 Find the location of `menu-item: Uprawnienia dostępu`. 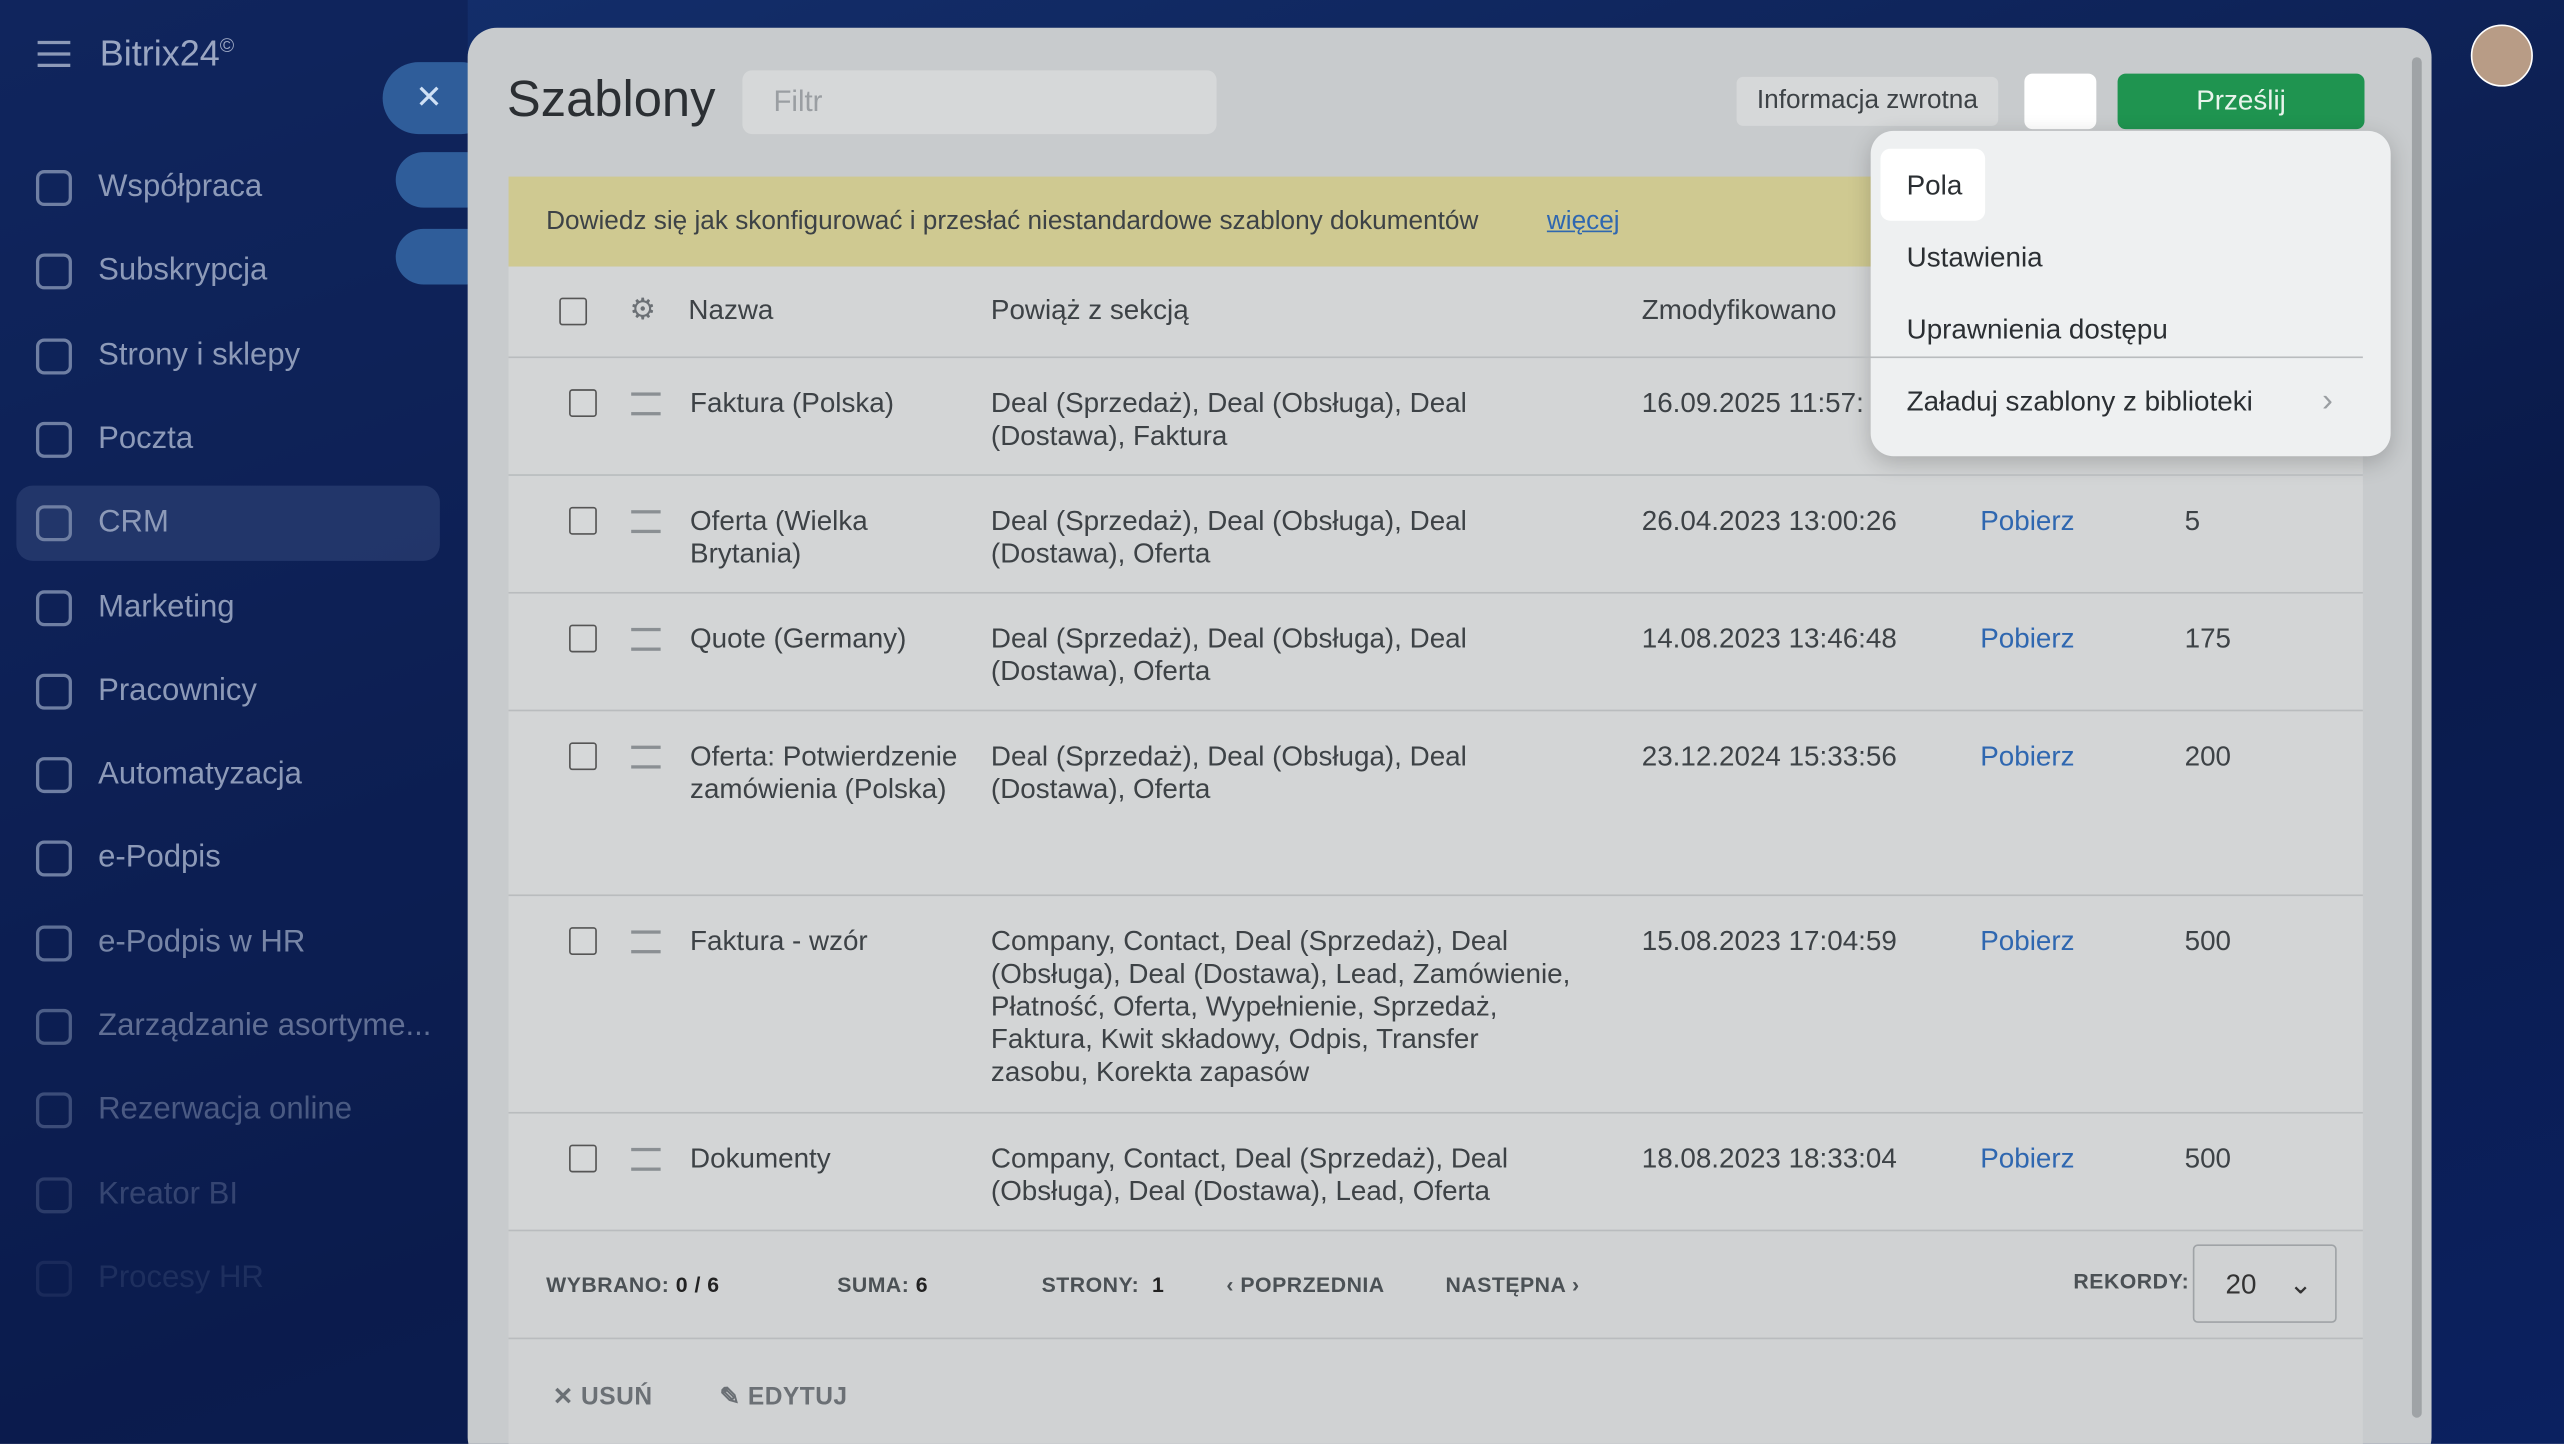

menu-item: Uprawnienia dostępu is located at coordinates (2037, 329).